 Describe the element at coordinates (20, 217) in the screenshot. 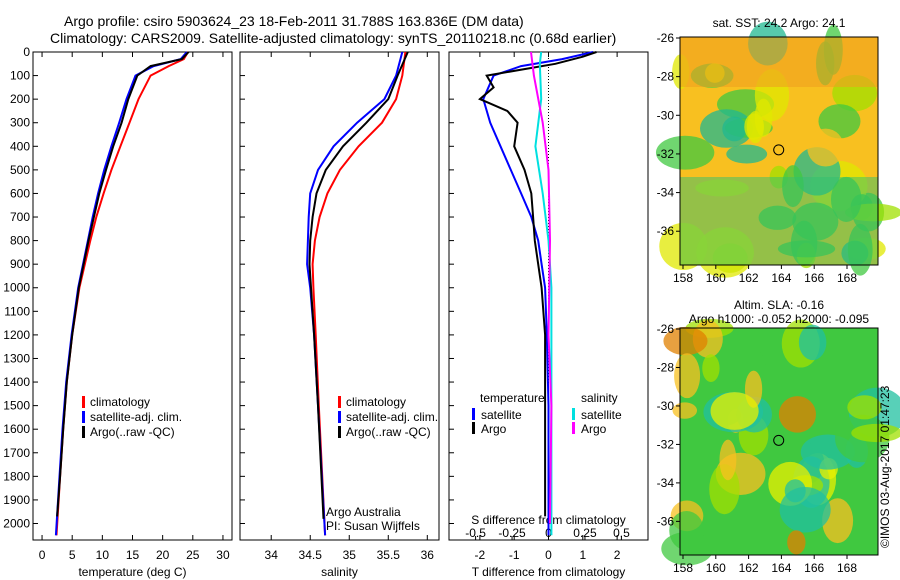

I see `y-tick-label: 700` at that location.